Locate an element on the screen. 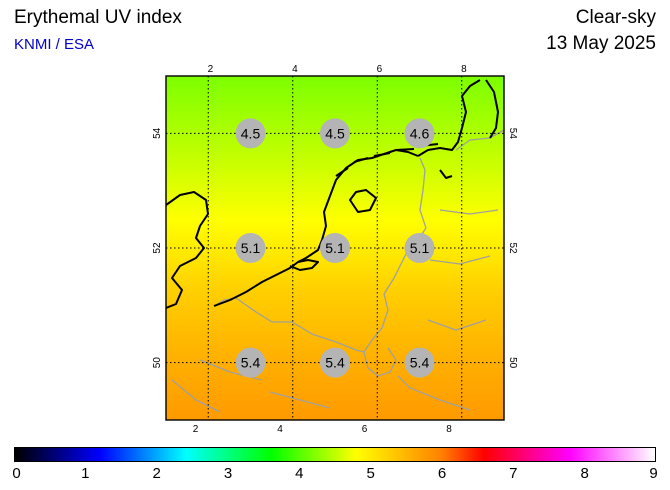 Image resolution: width=670 pixels, height=490 pixels. lon-tick-top-6: 6 is located at coordinates (380, 69).